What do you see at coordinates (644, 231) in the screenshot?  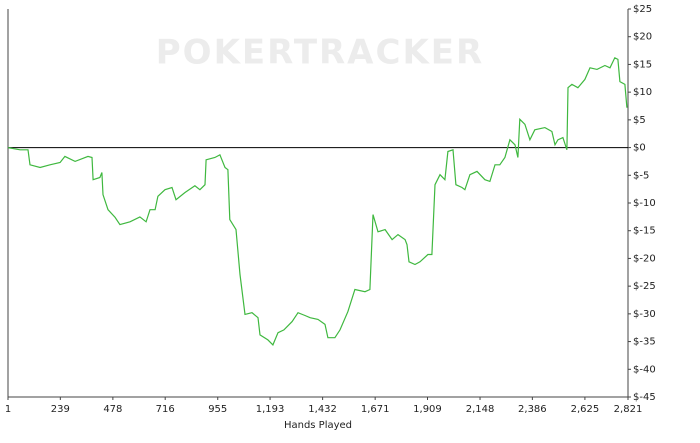 I see `y-tick-label: $-15` at bounding box center [644, 231].